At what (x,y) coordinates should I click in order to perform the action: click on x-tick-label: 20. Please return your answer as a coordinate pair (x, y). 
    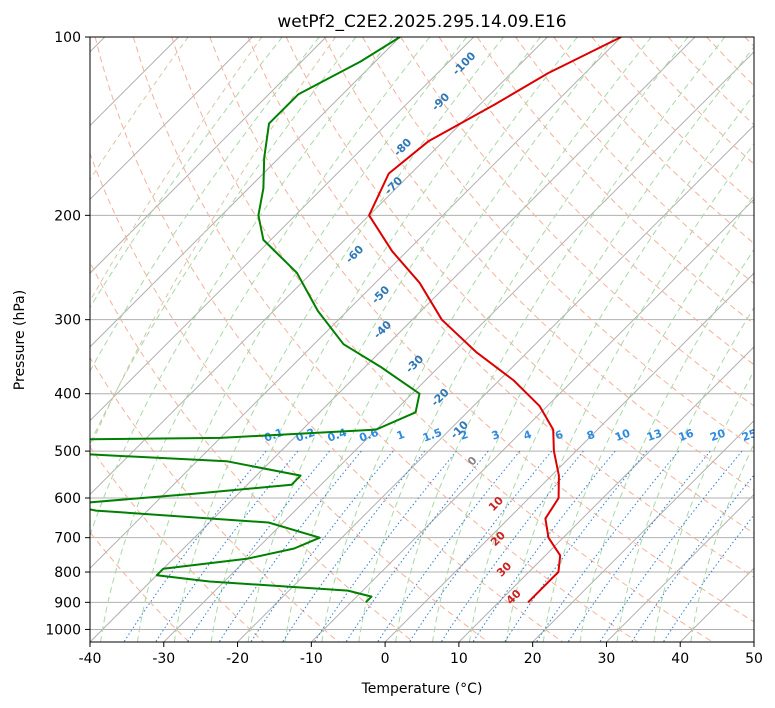
    Looking at the image, I should click on (533, 659).